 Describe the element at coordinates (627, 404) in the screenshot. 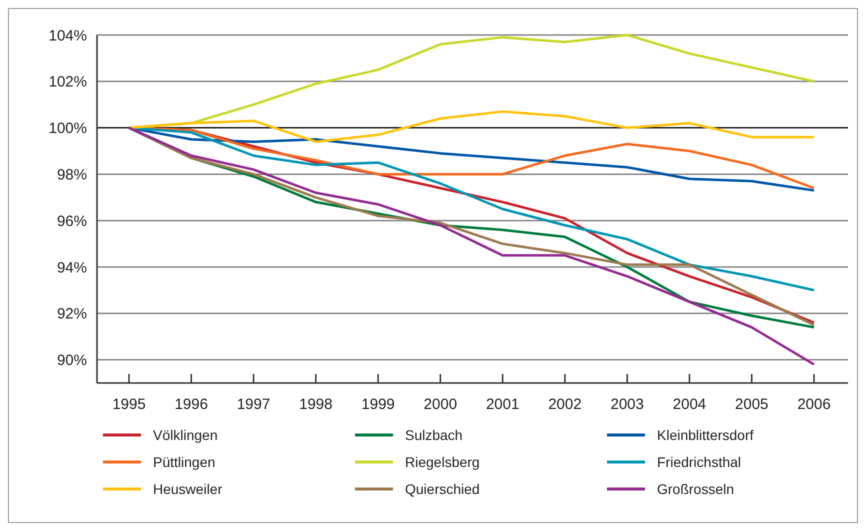

I see `x-tick-label: 2003` at that location.